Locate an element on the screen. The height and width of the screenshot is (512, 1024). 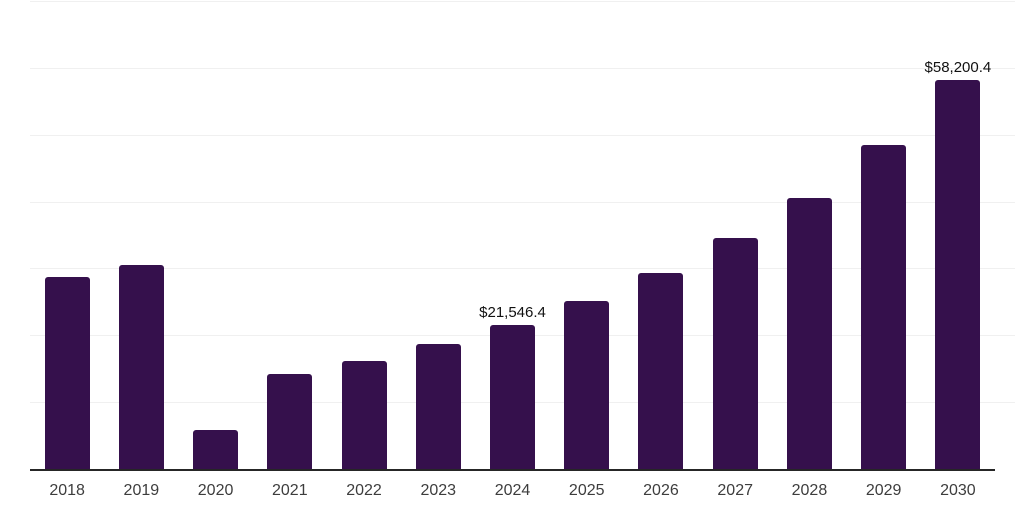
bar-2030 is located at coordinates (958, 274).